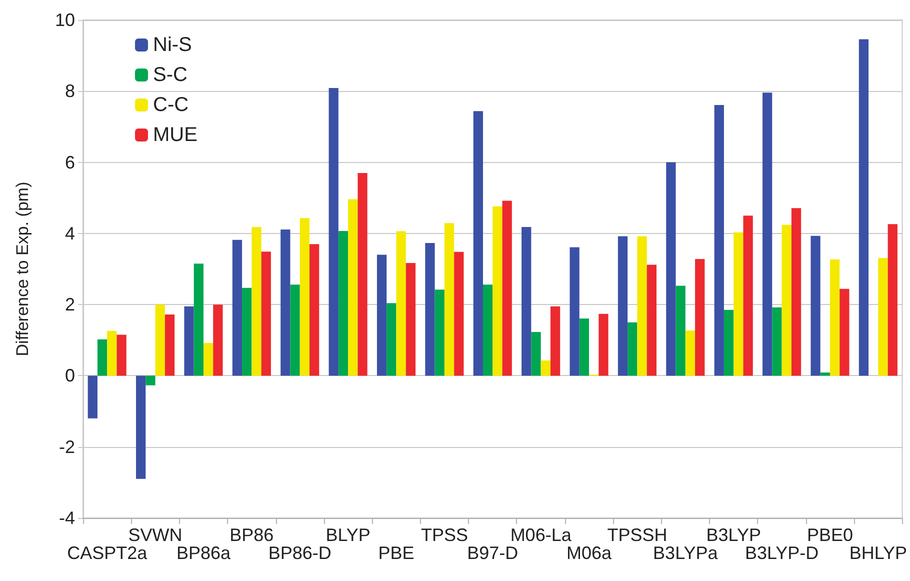  Describe the element at coordinates (444, 535) in the screenshot. I see `x-tick-label: TPSS` at that location.